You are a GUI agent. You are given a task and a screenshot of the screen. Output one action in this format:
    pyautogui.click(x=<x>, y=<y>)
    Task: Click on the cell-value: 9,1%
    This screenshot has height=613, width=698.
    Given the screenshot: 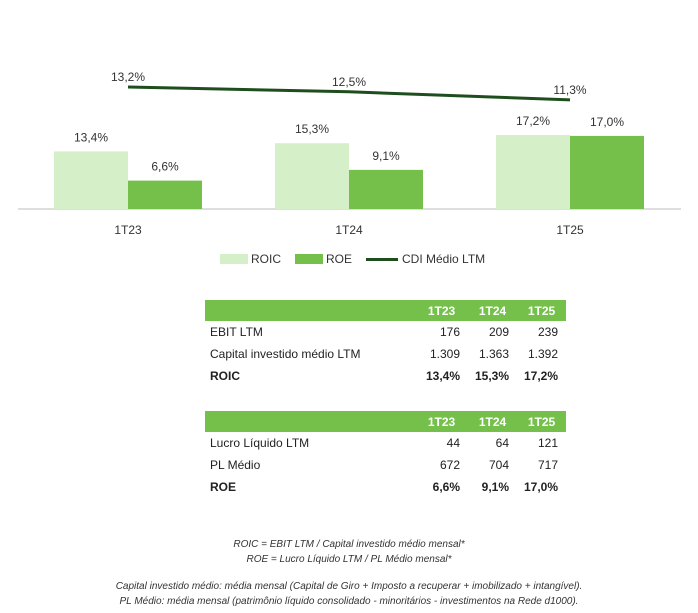 What is the action you would take?
    pyautogui.click(x=495, y=487)
    